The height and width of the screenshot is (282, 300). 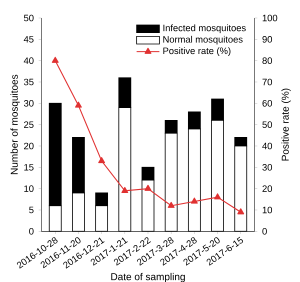 What do you see at coordinates (29, 167) in the screenshot?
I see `y-tick-label: 15` at bounding box center [29, 167].